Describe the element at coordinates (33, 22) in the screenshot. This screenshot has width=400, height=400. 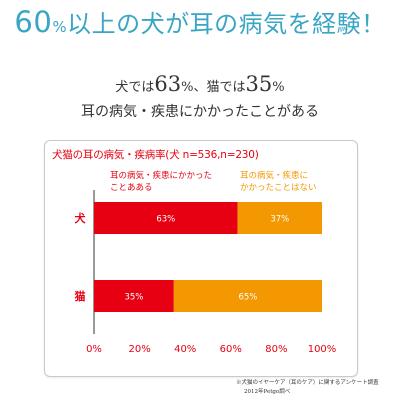
I see `headline-percent: 60` at that location.